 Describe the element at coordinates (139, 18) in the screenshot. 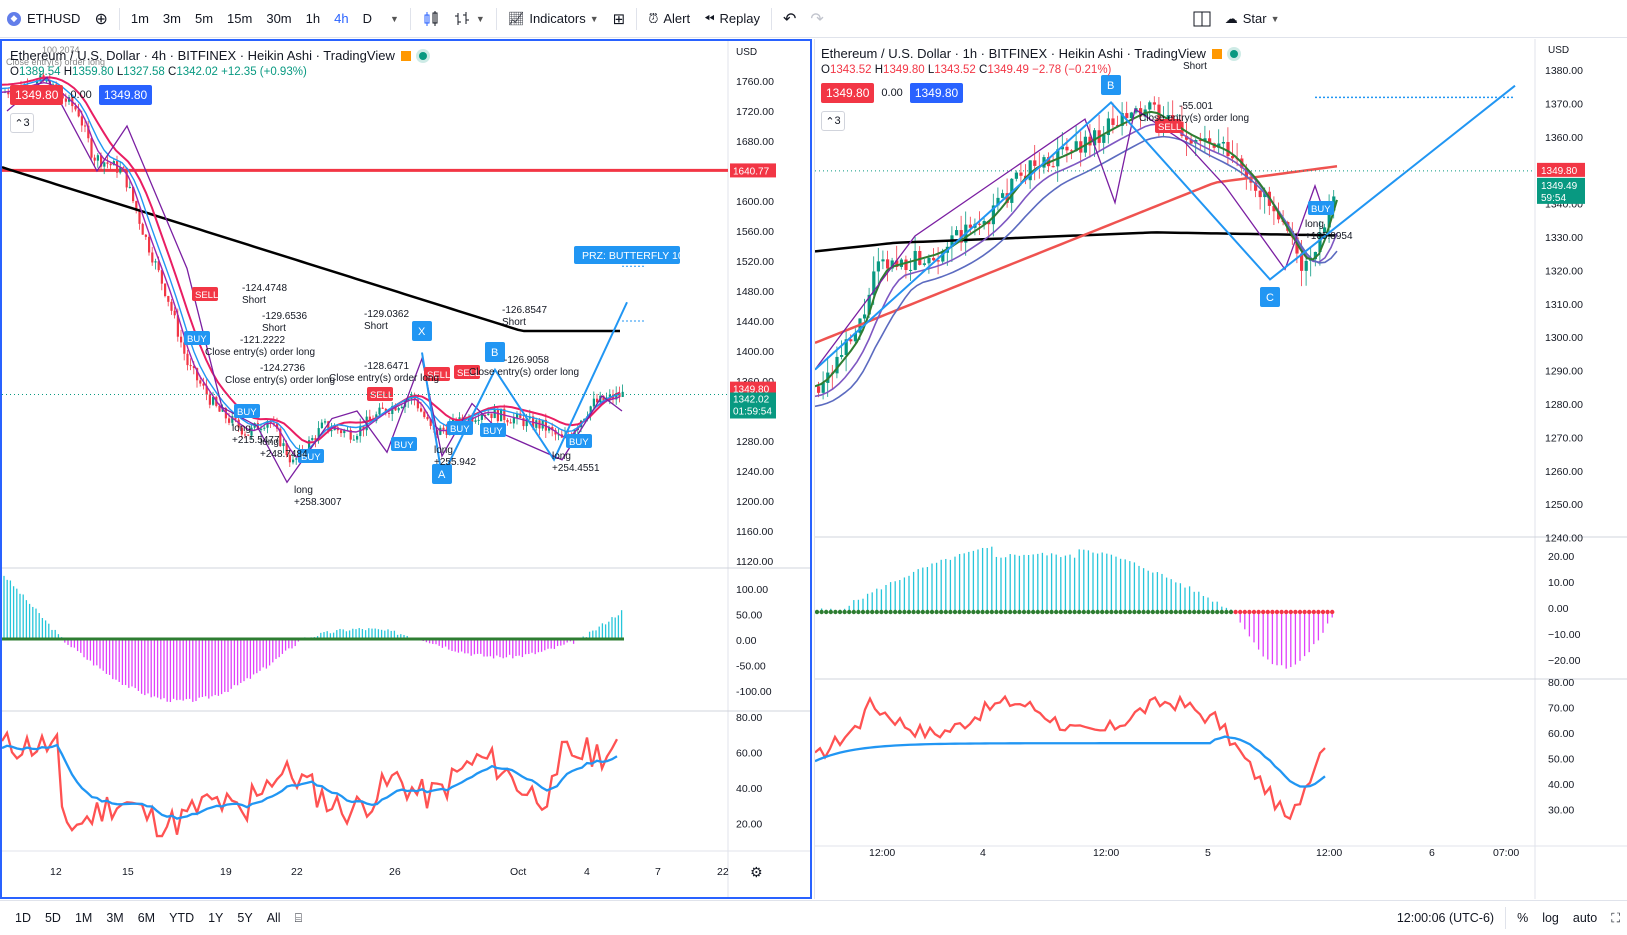

I see `interval-1m: 1m` at that location.